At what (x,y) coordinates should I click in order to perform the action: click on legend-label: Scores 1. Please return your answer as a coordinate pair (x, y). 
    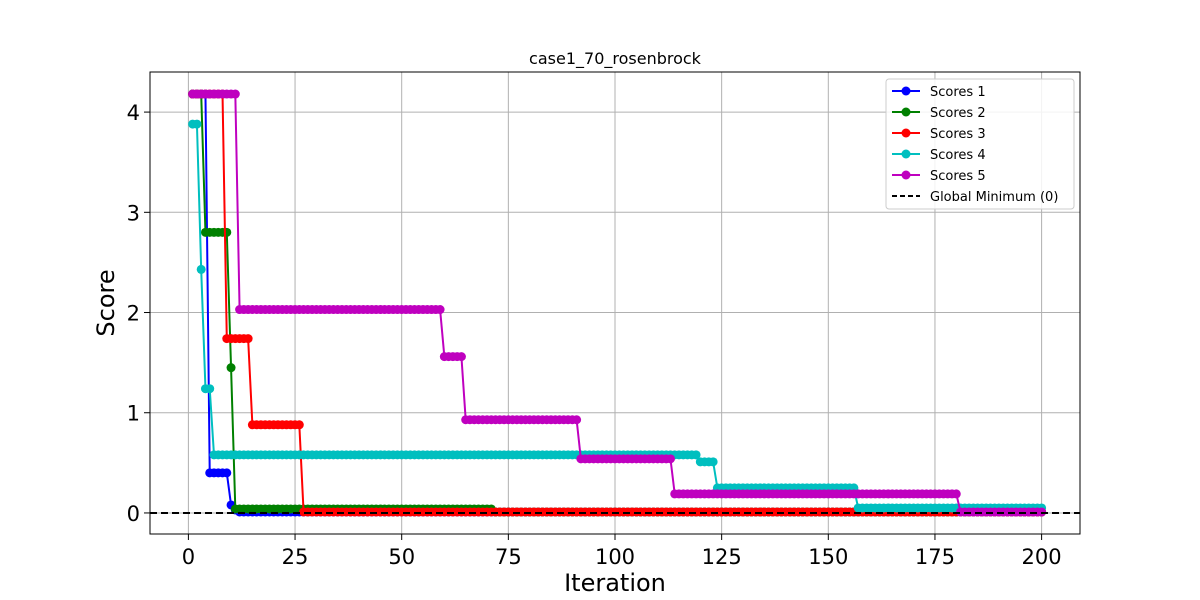
    Looking at the image, I should click on (958, 92).